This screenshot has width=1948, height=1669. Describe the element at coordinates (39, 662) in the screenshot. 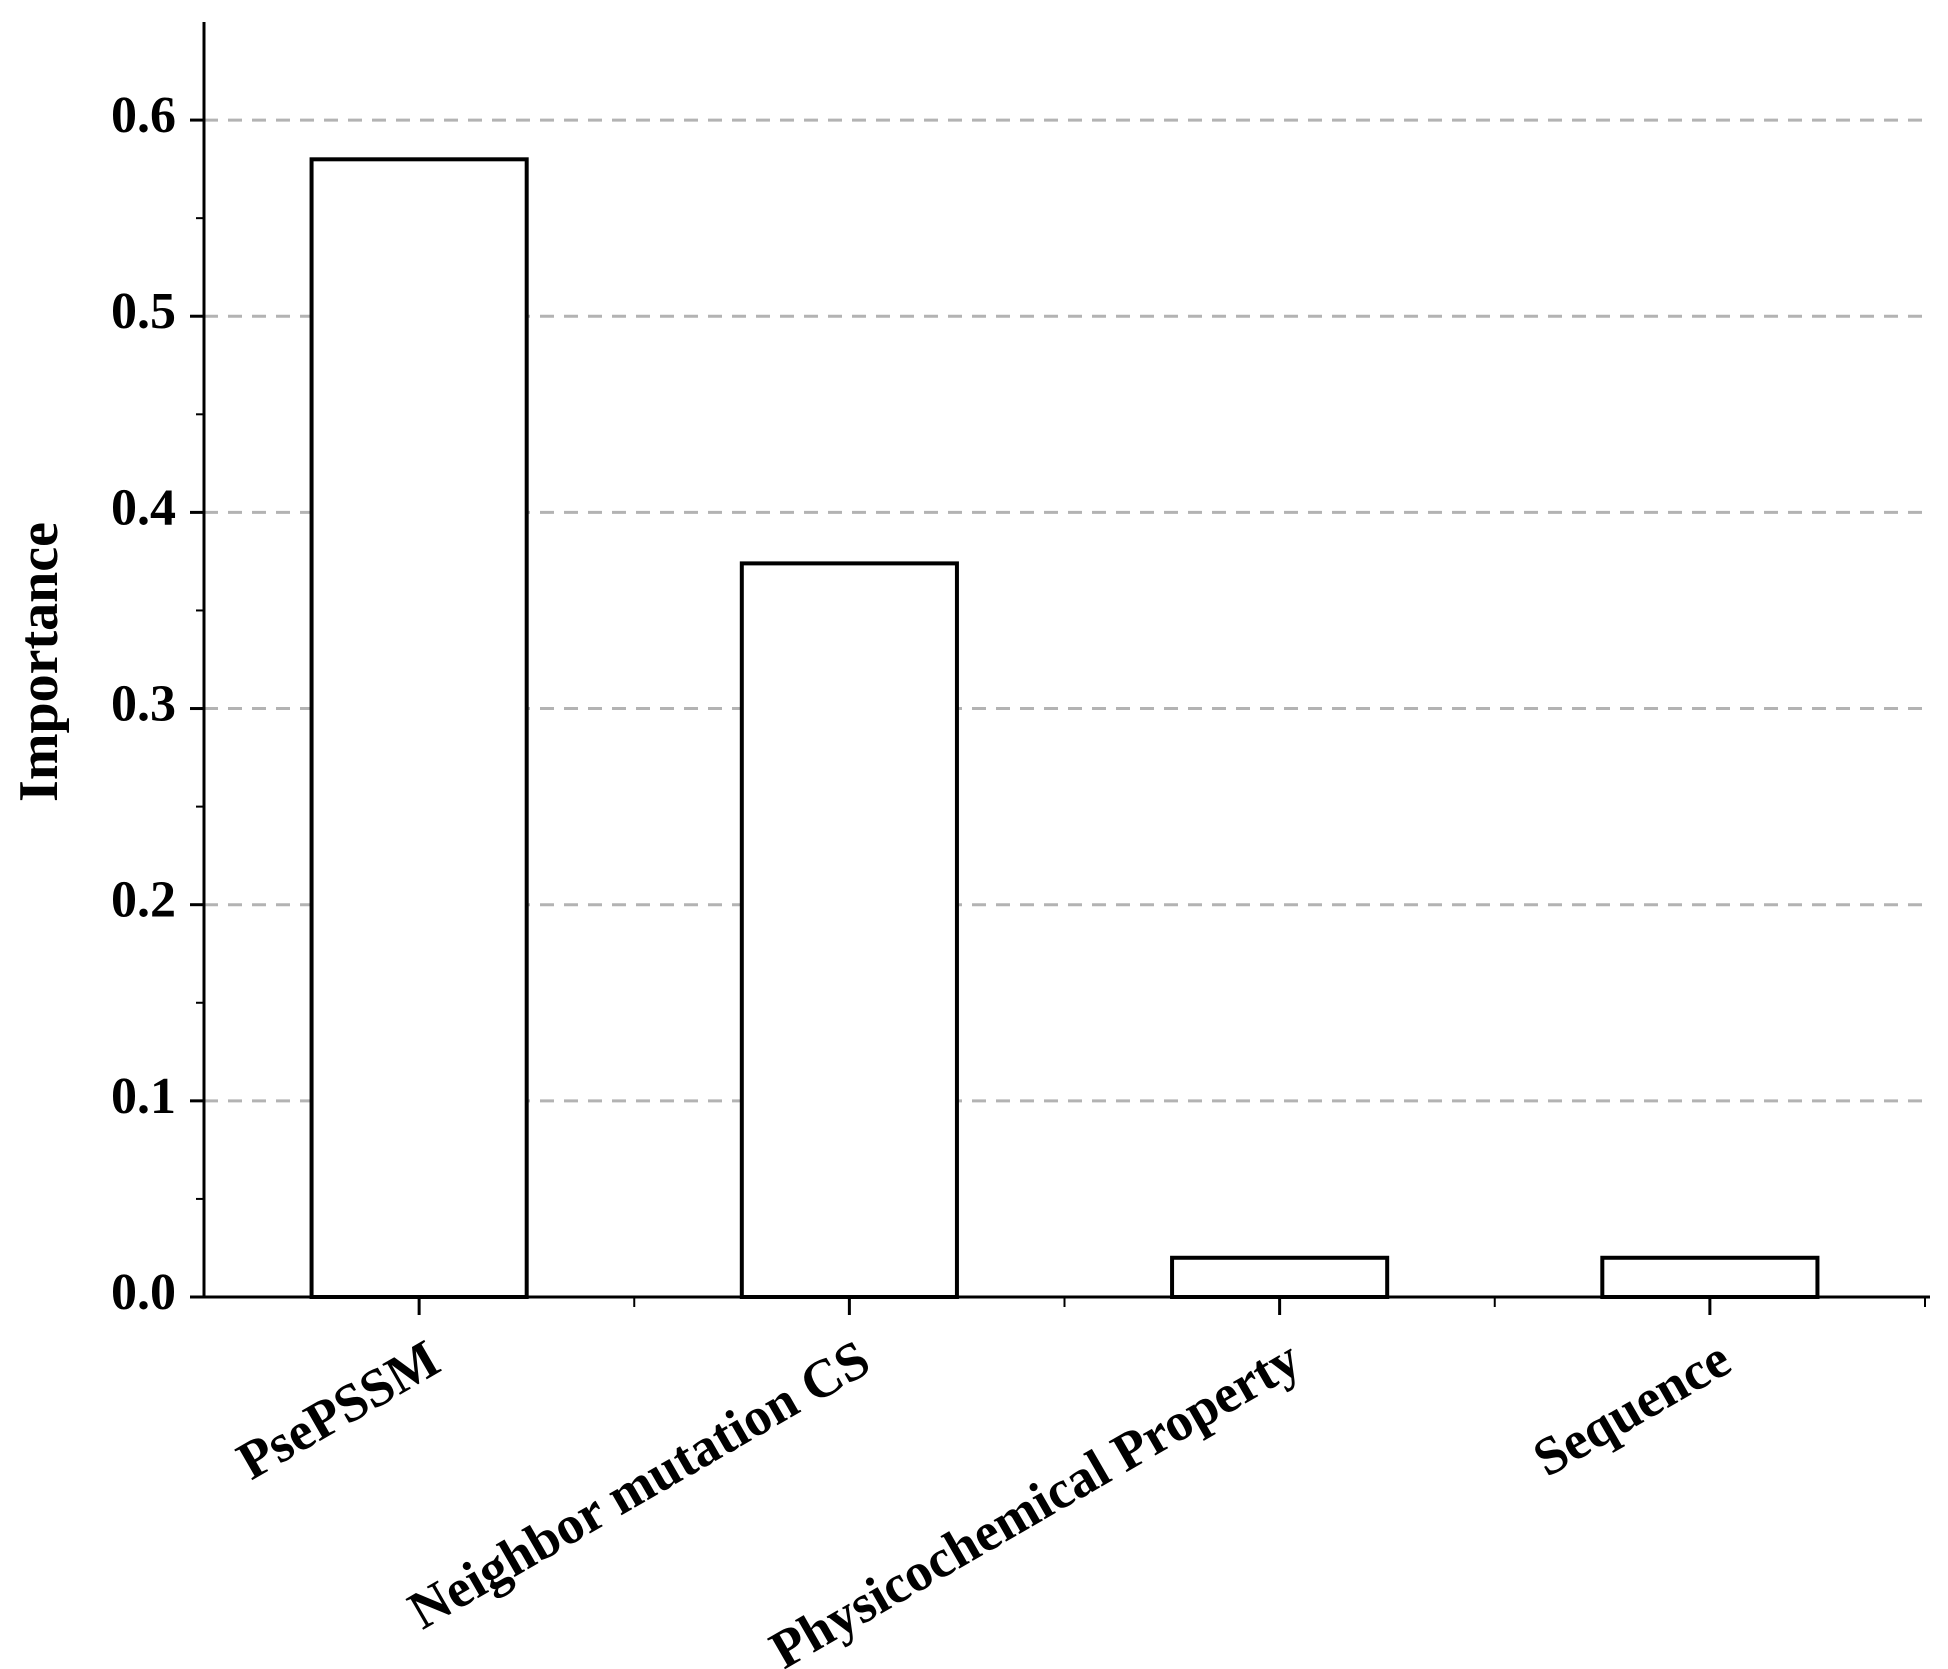

I see `y-axis-label: Importance` at that location.